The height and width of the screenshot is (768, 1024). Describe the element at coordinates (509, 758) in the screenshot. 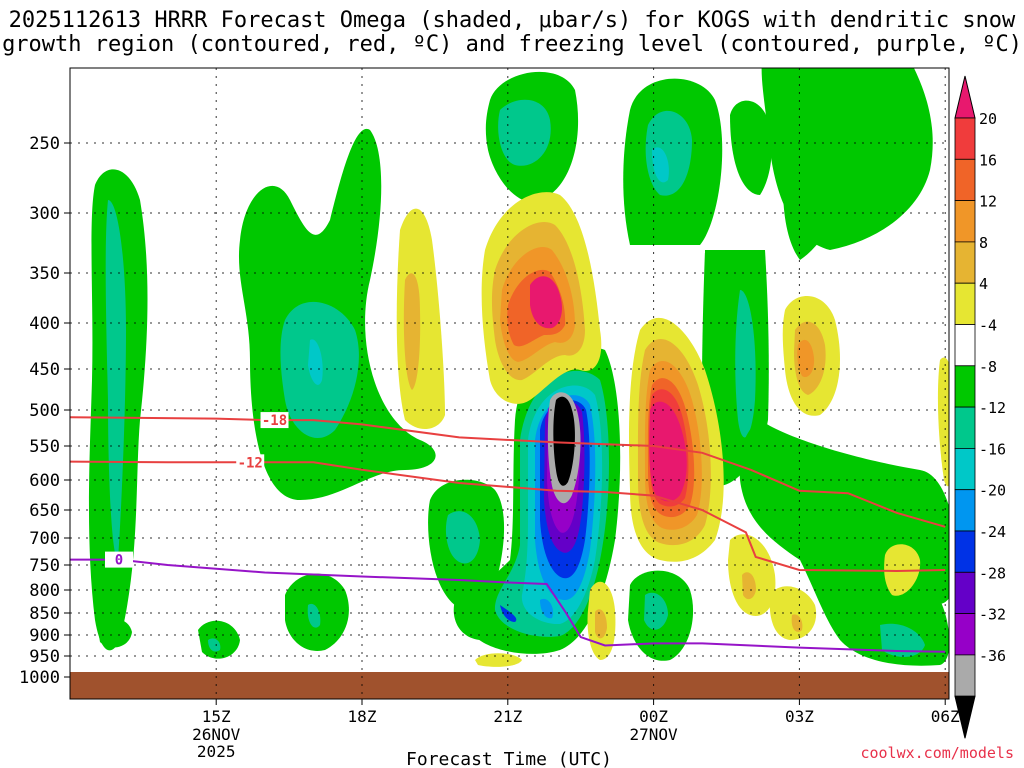

I see `x-axis-label: Forecast Time (UTC)` at that location.